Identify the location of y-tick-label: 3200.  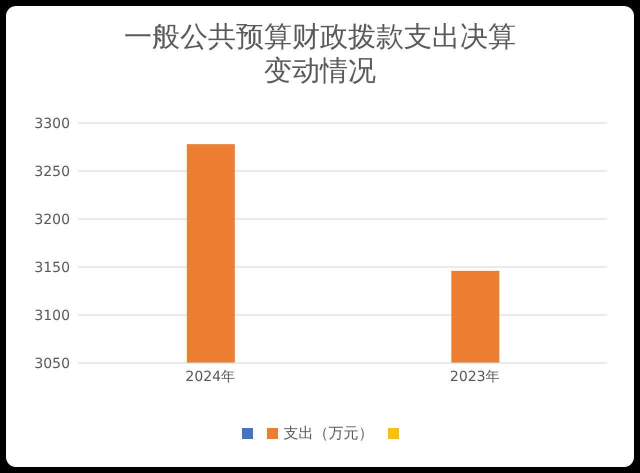
(52, 220).